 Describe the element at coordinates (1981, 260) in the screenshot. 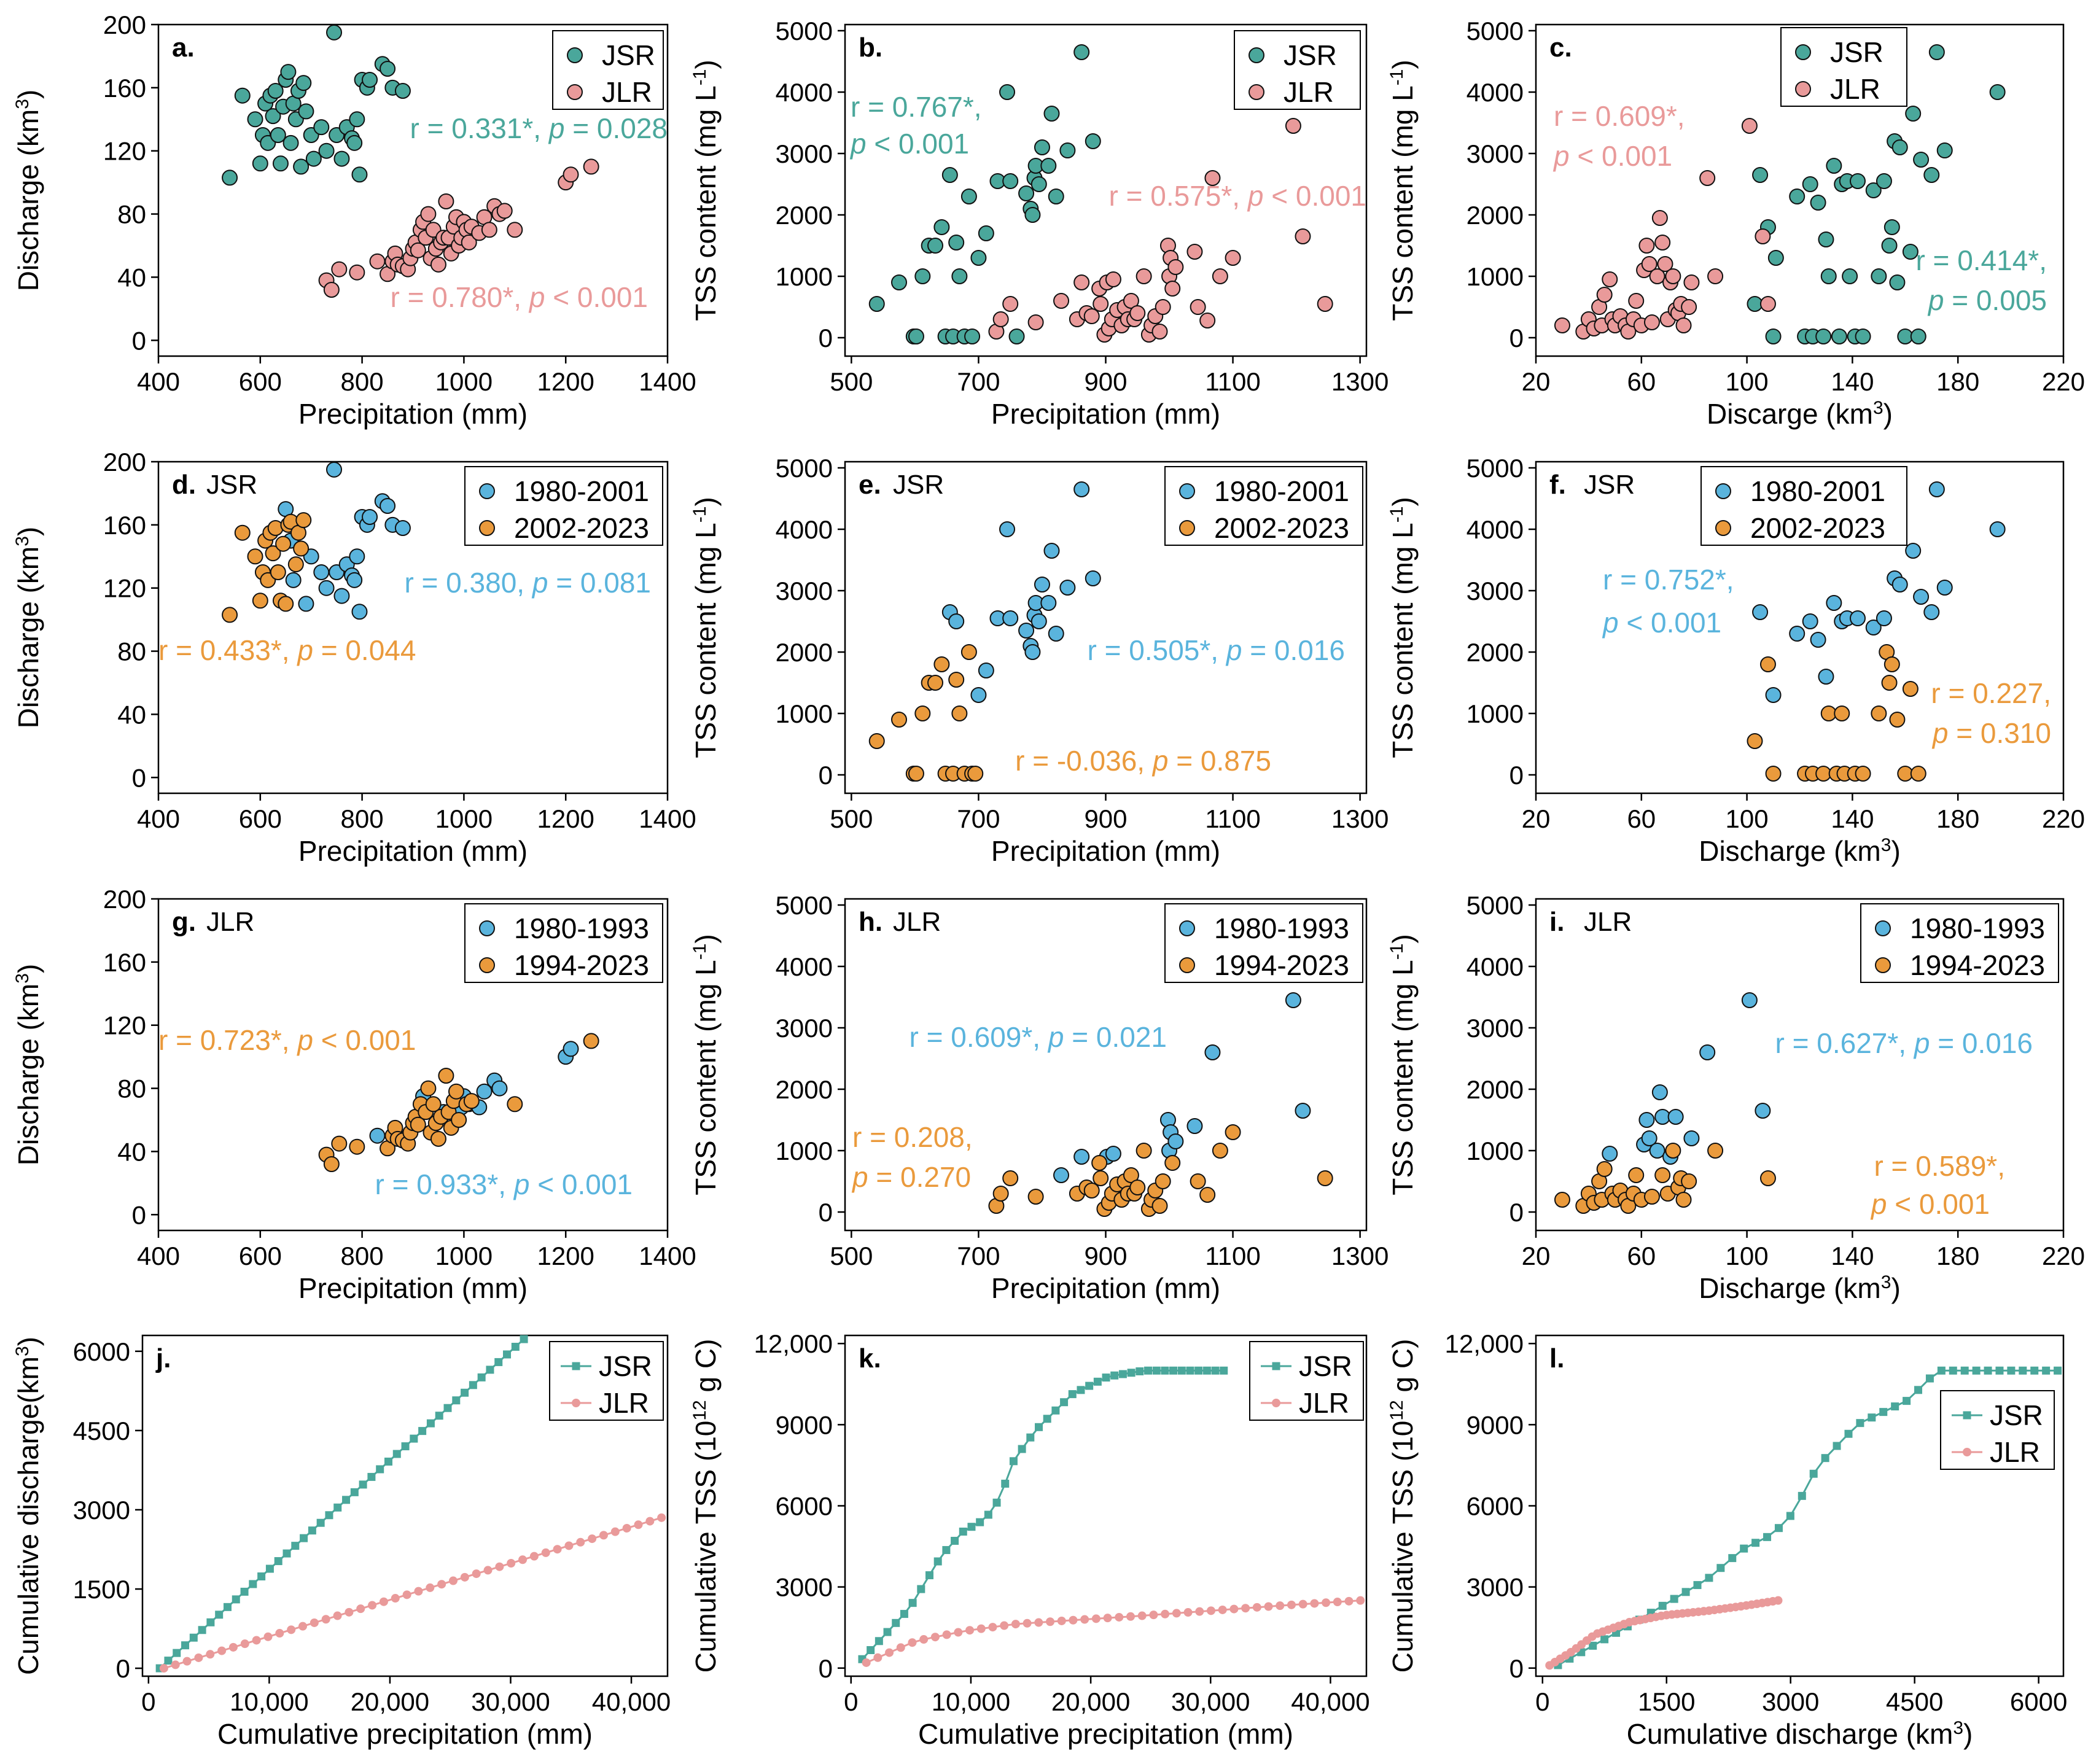

I see `annotation: r = 0.414*,` at that location.